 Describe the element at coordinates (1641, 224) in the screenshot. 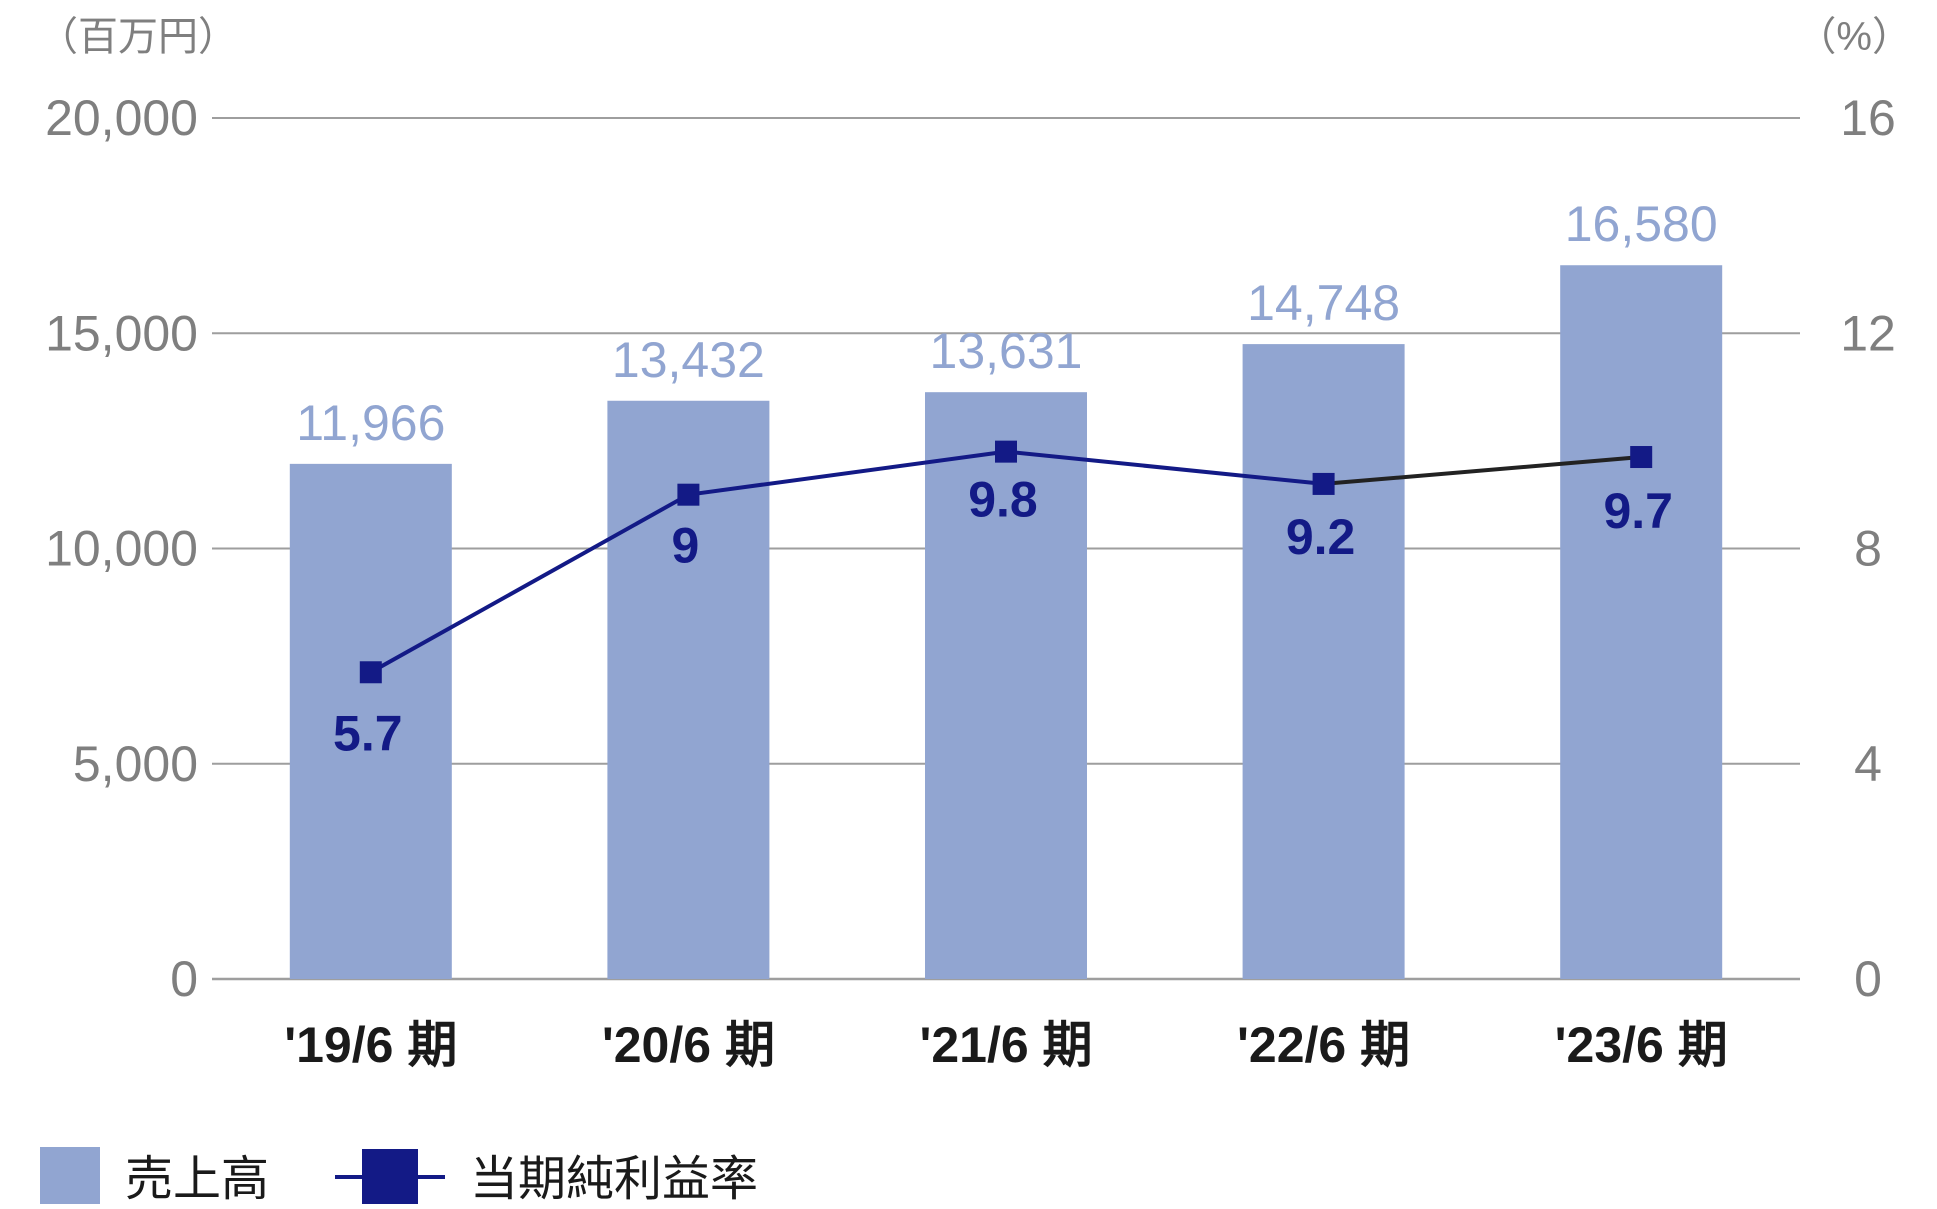

I see `bar-value-label: 16,580` at that location.